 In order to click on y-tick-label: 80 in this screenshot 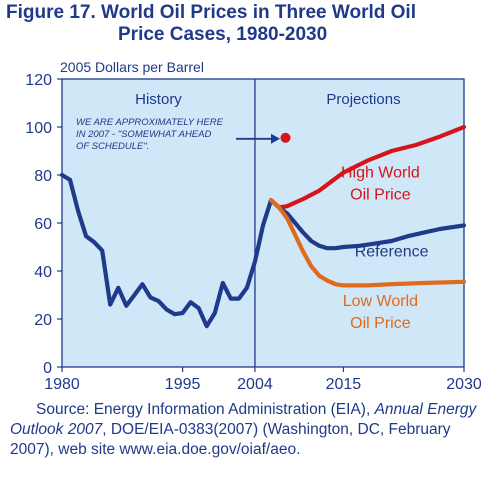, I will do `click(43, 176)`.